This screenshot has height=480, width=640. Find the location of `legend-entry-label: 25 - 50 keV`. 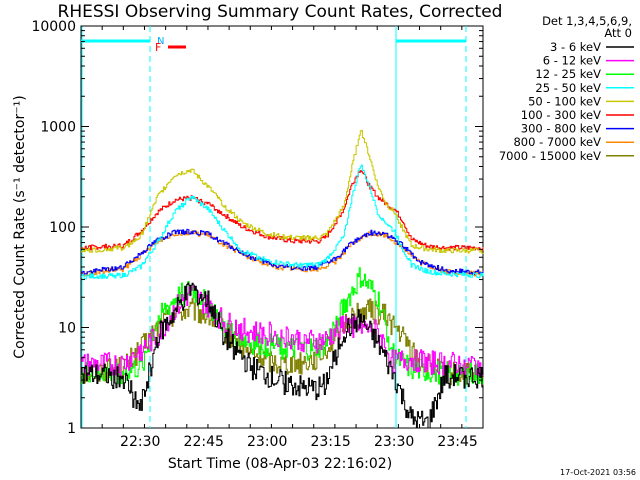

legend-entry-label: 25 - 50 keV is located at coordinates (568, 88).